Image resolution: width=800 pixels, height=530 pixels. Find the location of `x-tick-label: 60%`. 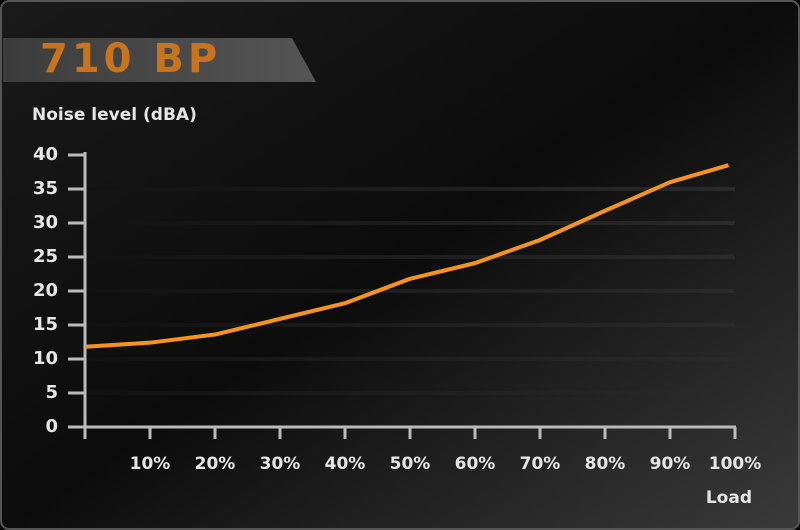

x-tick-label: 60% is located at coordinates (475, 464).